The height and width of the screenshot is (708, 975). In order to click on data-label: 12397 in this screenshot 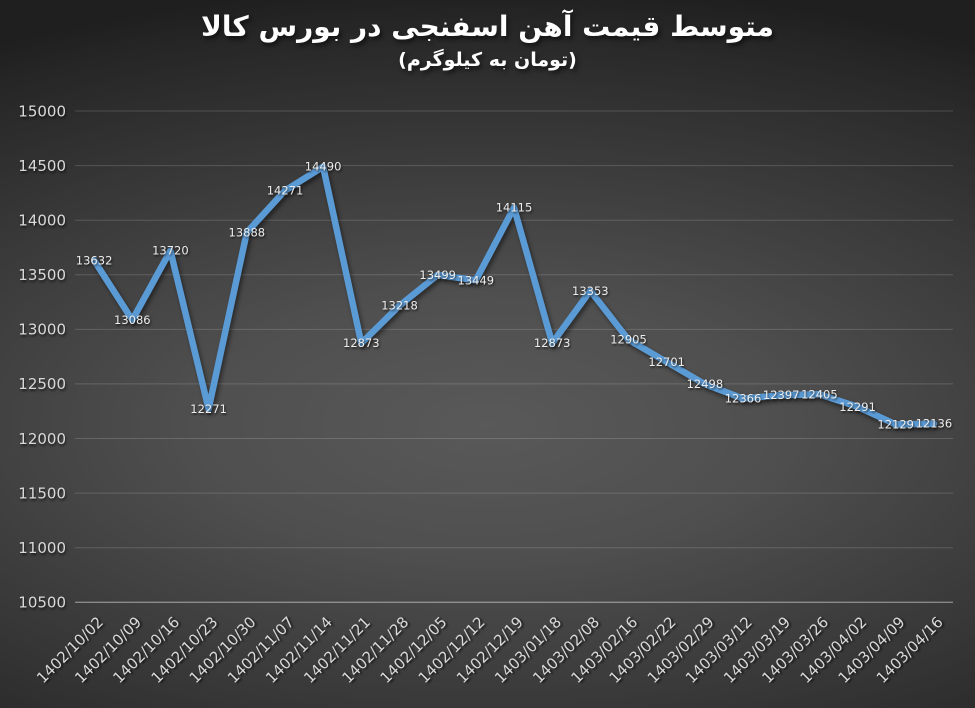, I will do `click(781, 395)`.